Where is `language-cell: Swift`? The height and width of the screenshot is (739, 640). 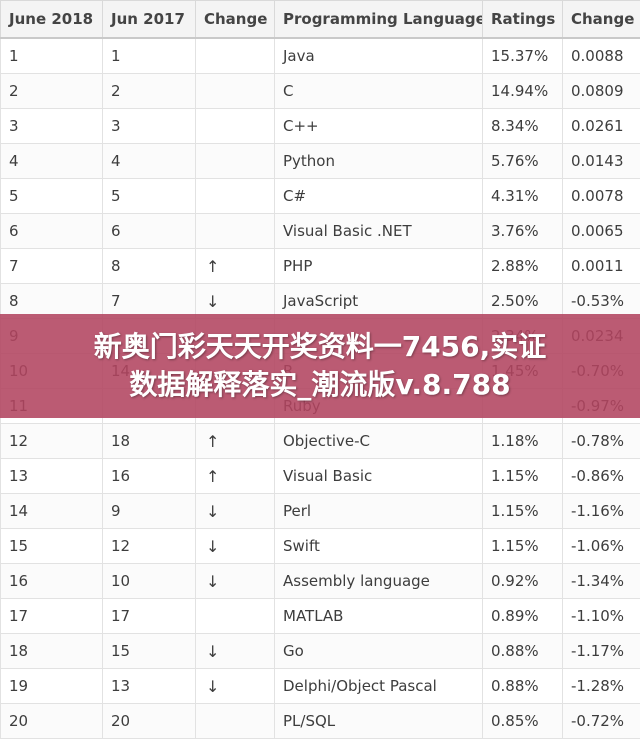 language-cell: Swift is located at coordinates (379, 546).